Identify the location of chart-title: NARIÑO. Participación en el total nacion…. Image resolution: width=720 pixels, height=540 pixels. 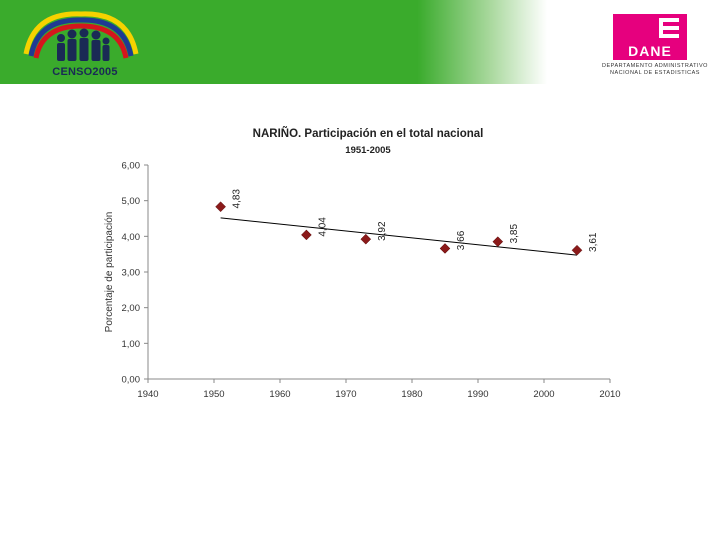
(368, 134).